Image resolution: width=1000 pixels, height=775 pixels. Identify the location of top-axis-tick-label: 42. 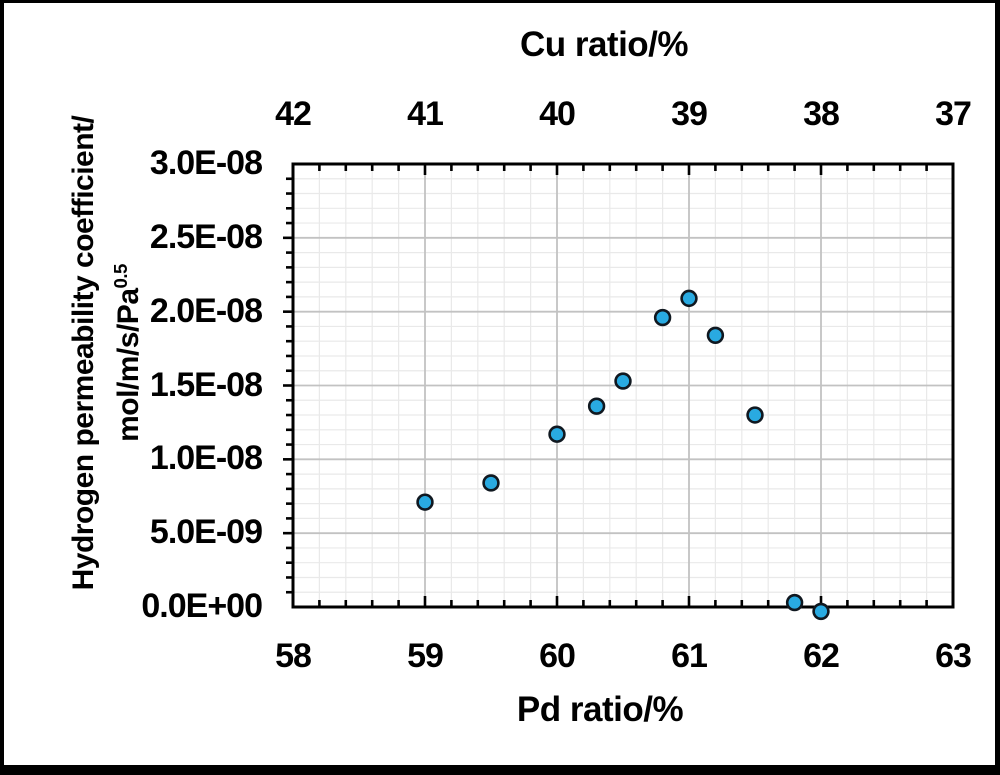
(293, 114).